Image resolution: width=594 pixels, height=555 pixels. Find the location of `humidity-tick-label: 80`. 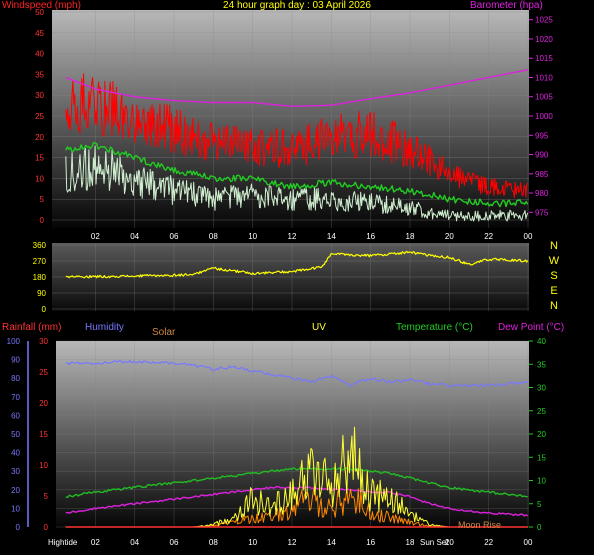

humidity-tick-label: 80 is located at coordinates (15, 378).